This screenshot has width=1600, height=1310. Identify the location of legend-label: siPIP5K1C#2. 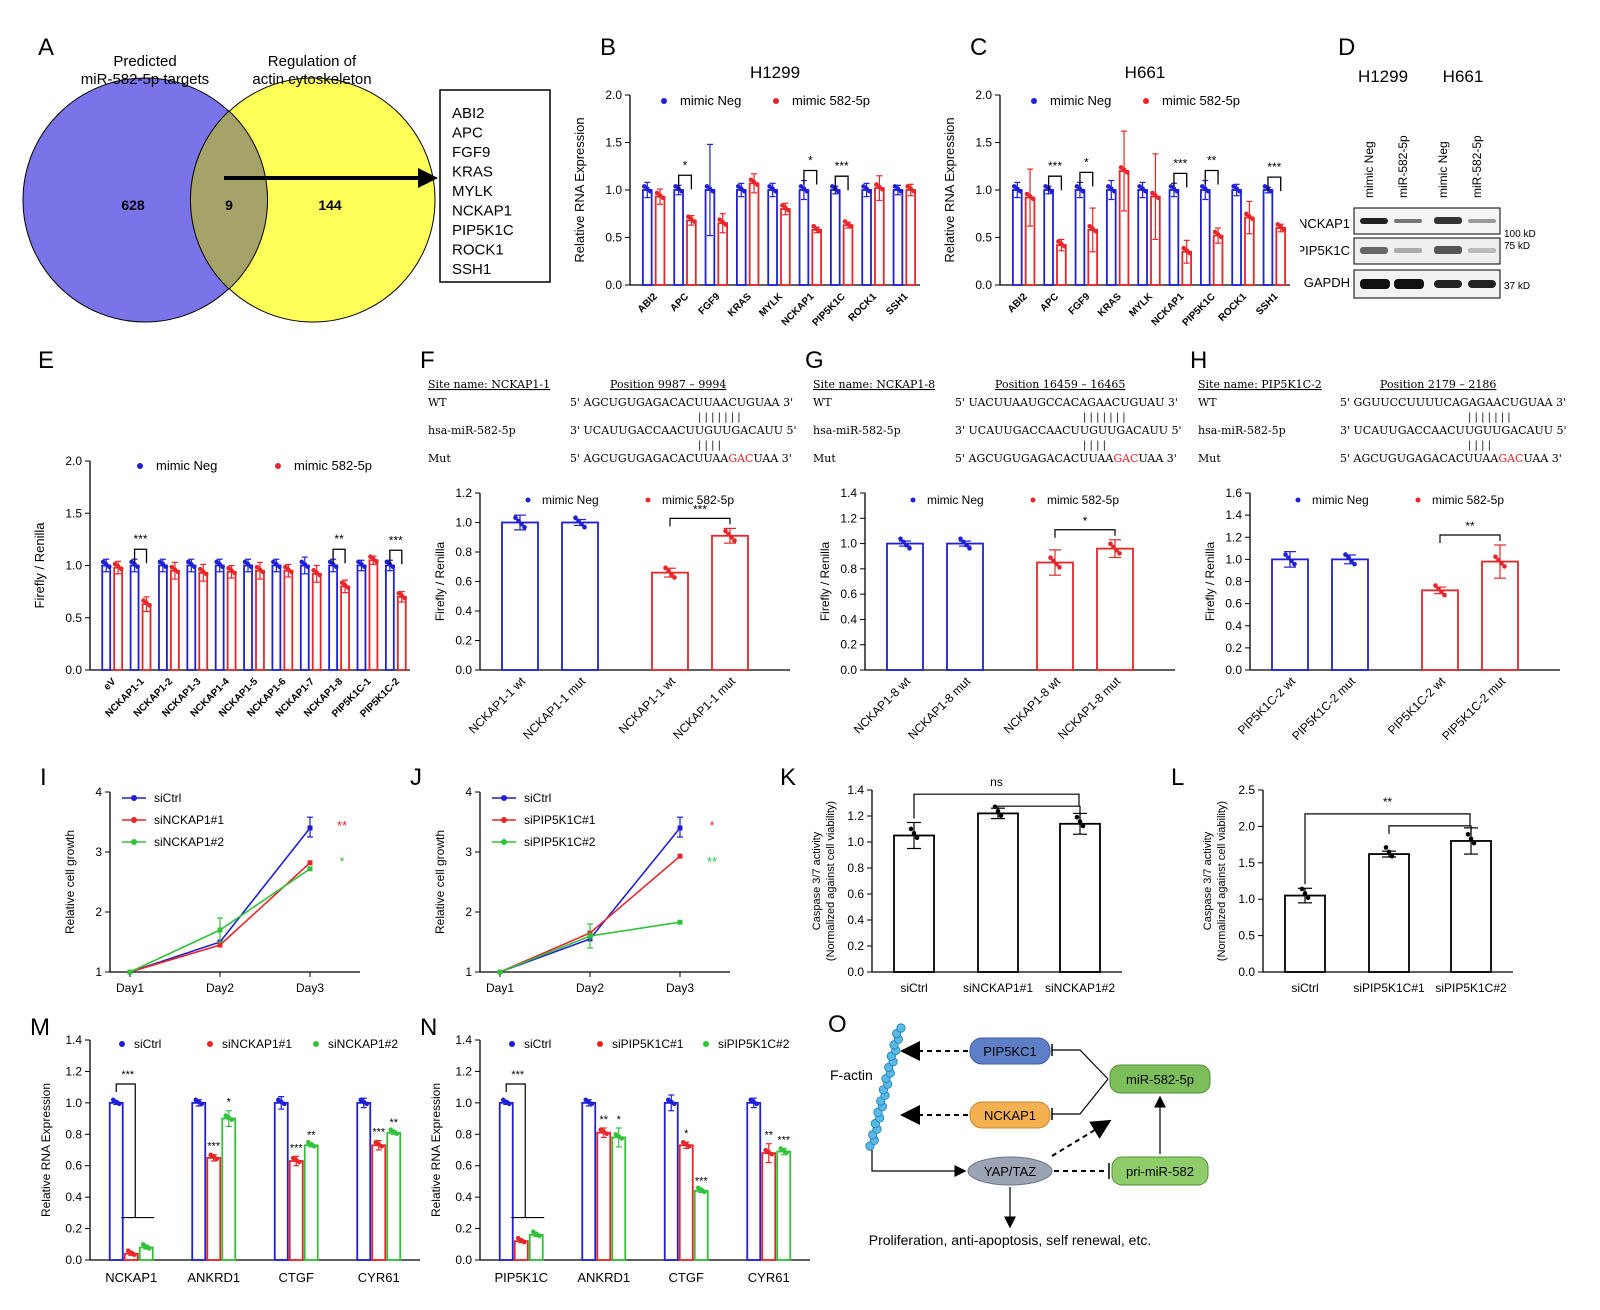
(560, 842).